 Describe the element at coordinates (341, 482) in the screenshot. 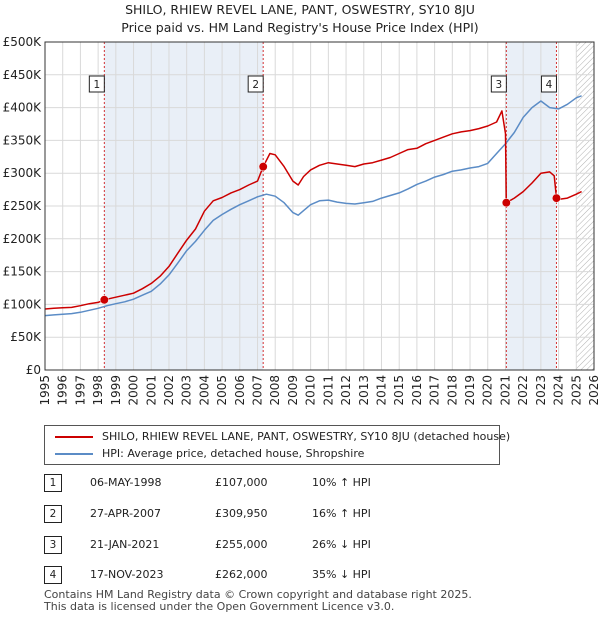

I see `sale-hpi-diff: 10% ↑ HPI` at that location.